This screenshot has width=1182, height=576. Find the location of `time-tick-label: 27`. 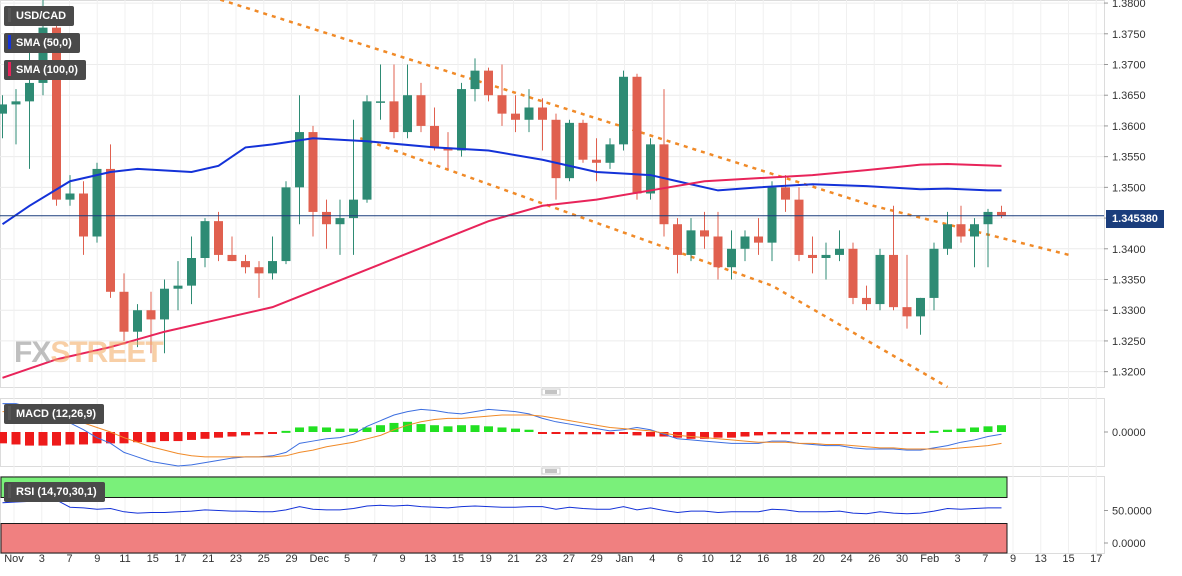

time-tick-label: 27 is located at coordinates (569, 559).